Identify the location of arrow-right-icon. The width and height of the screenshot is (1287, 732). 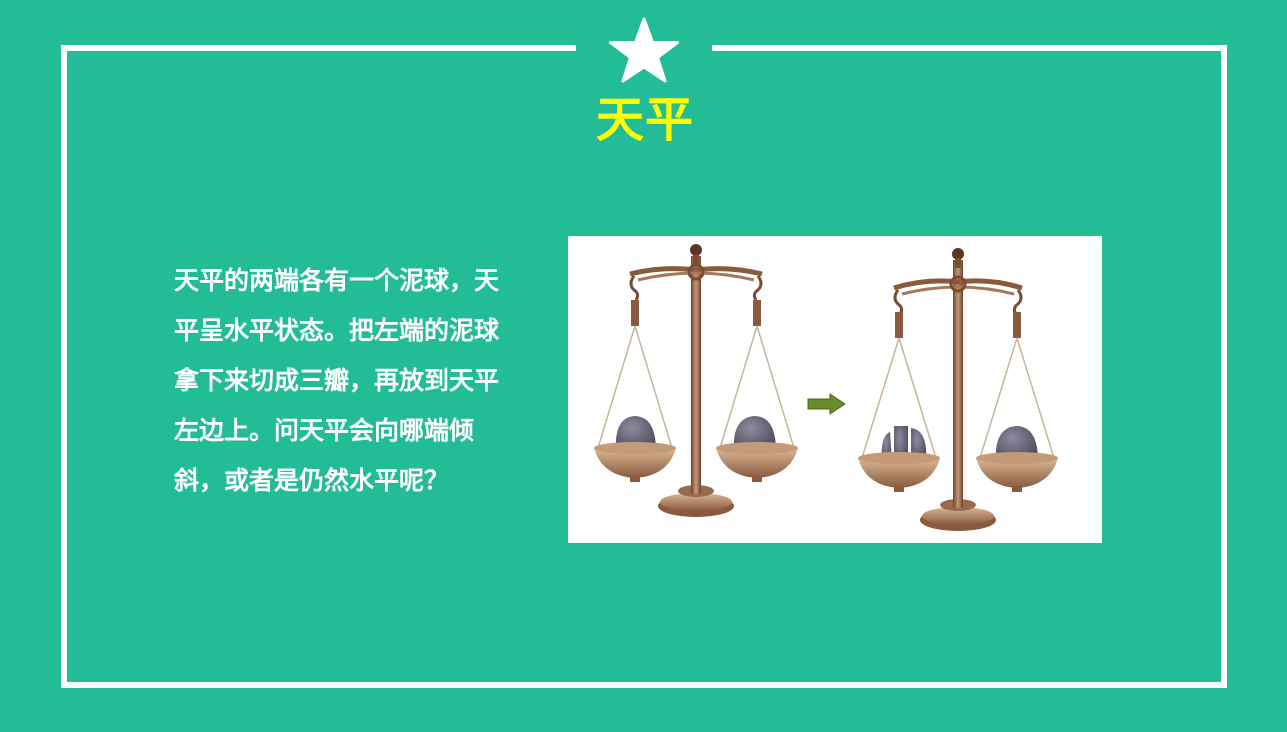
(826, 404).